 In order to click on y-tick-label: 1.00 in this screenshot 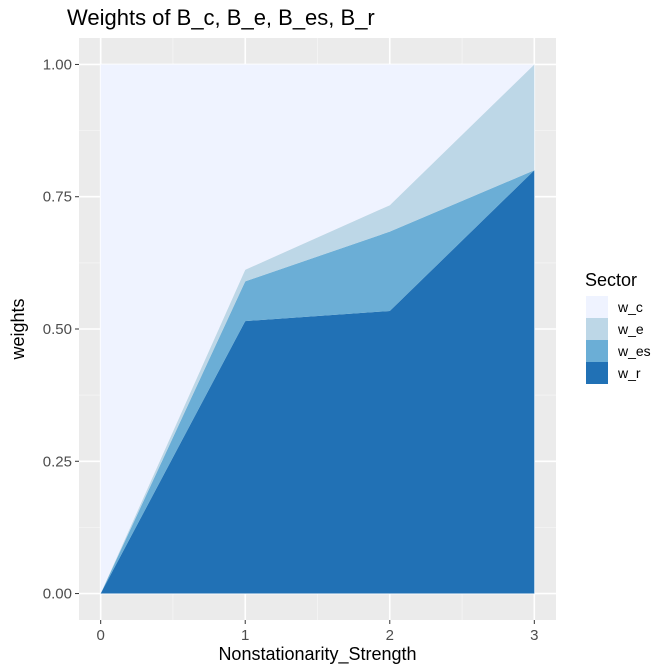, I will do `click(57, 64)`.